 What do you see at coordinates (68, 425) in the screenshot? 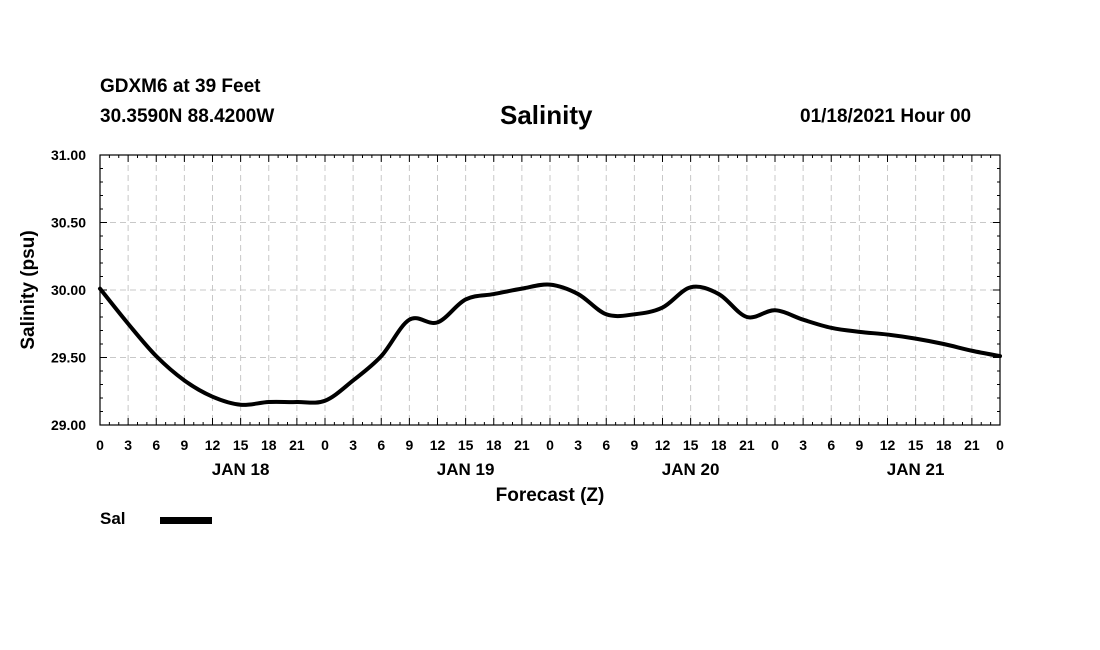
I see `y-tick-label: 29.00` at bounding box center [68, 425].